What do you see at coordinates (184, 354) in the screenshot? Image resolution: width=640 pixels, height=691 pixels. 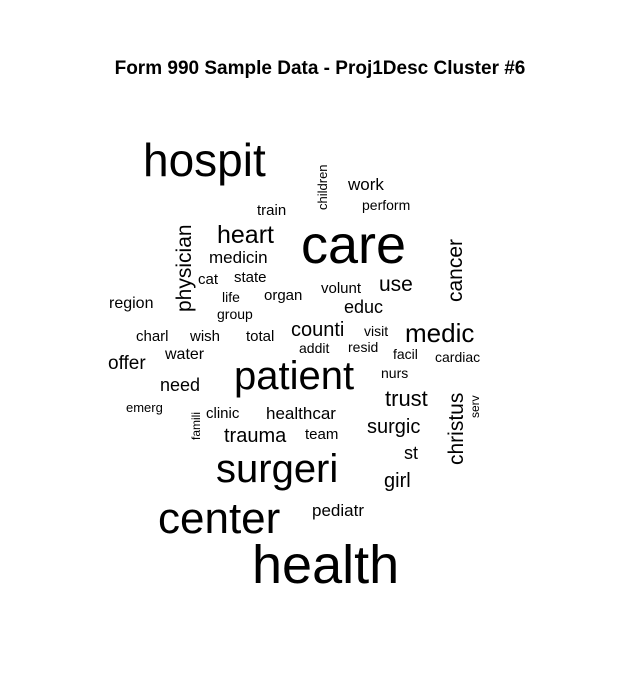 I see `word-water: water` at bounding box center [184, 354].